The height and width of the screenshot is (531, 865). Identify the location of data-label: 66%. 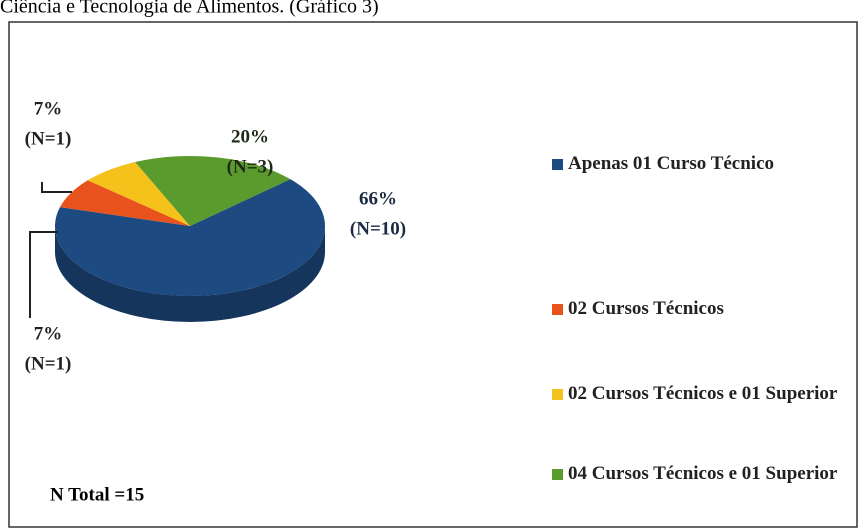
(378, 198).